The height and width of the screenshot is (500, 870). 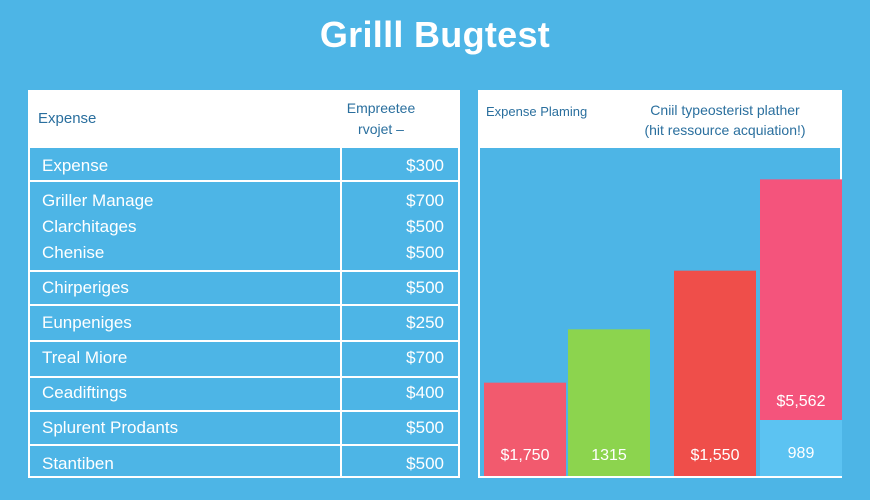 What do you see at coordinates (244, 120) in the screenshot?
I see `table-header: Expense Empreetee rvojet –` at bounding box center [244, 120].